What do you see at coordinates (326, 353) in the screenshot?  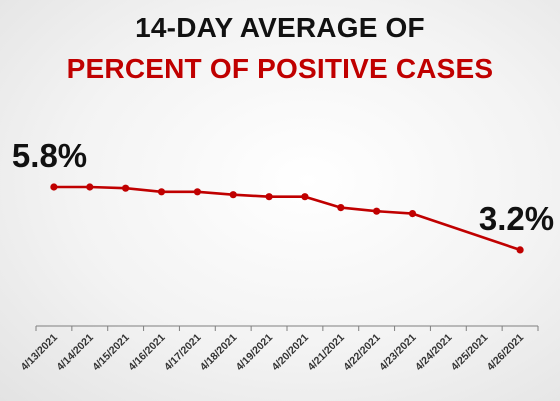 I see `x-tick-label: 4/21/2021` at bounding box center [326, 353].